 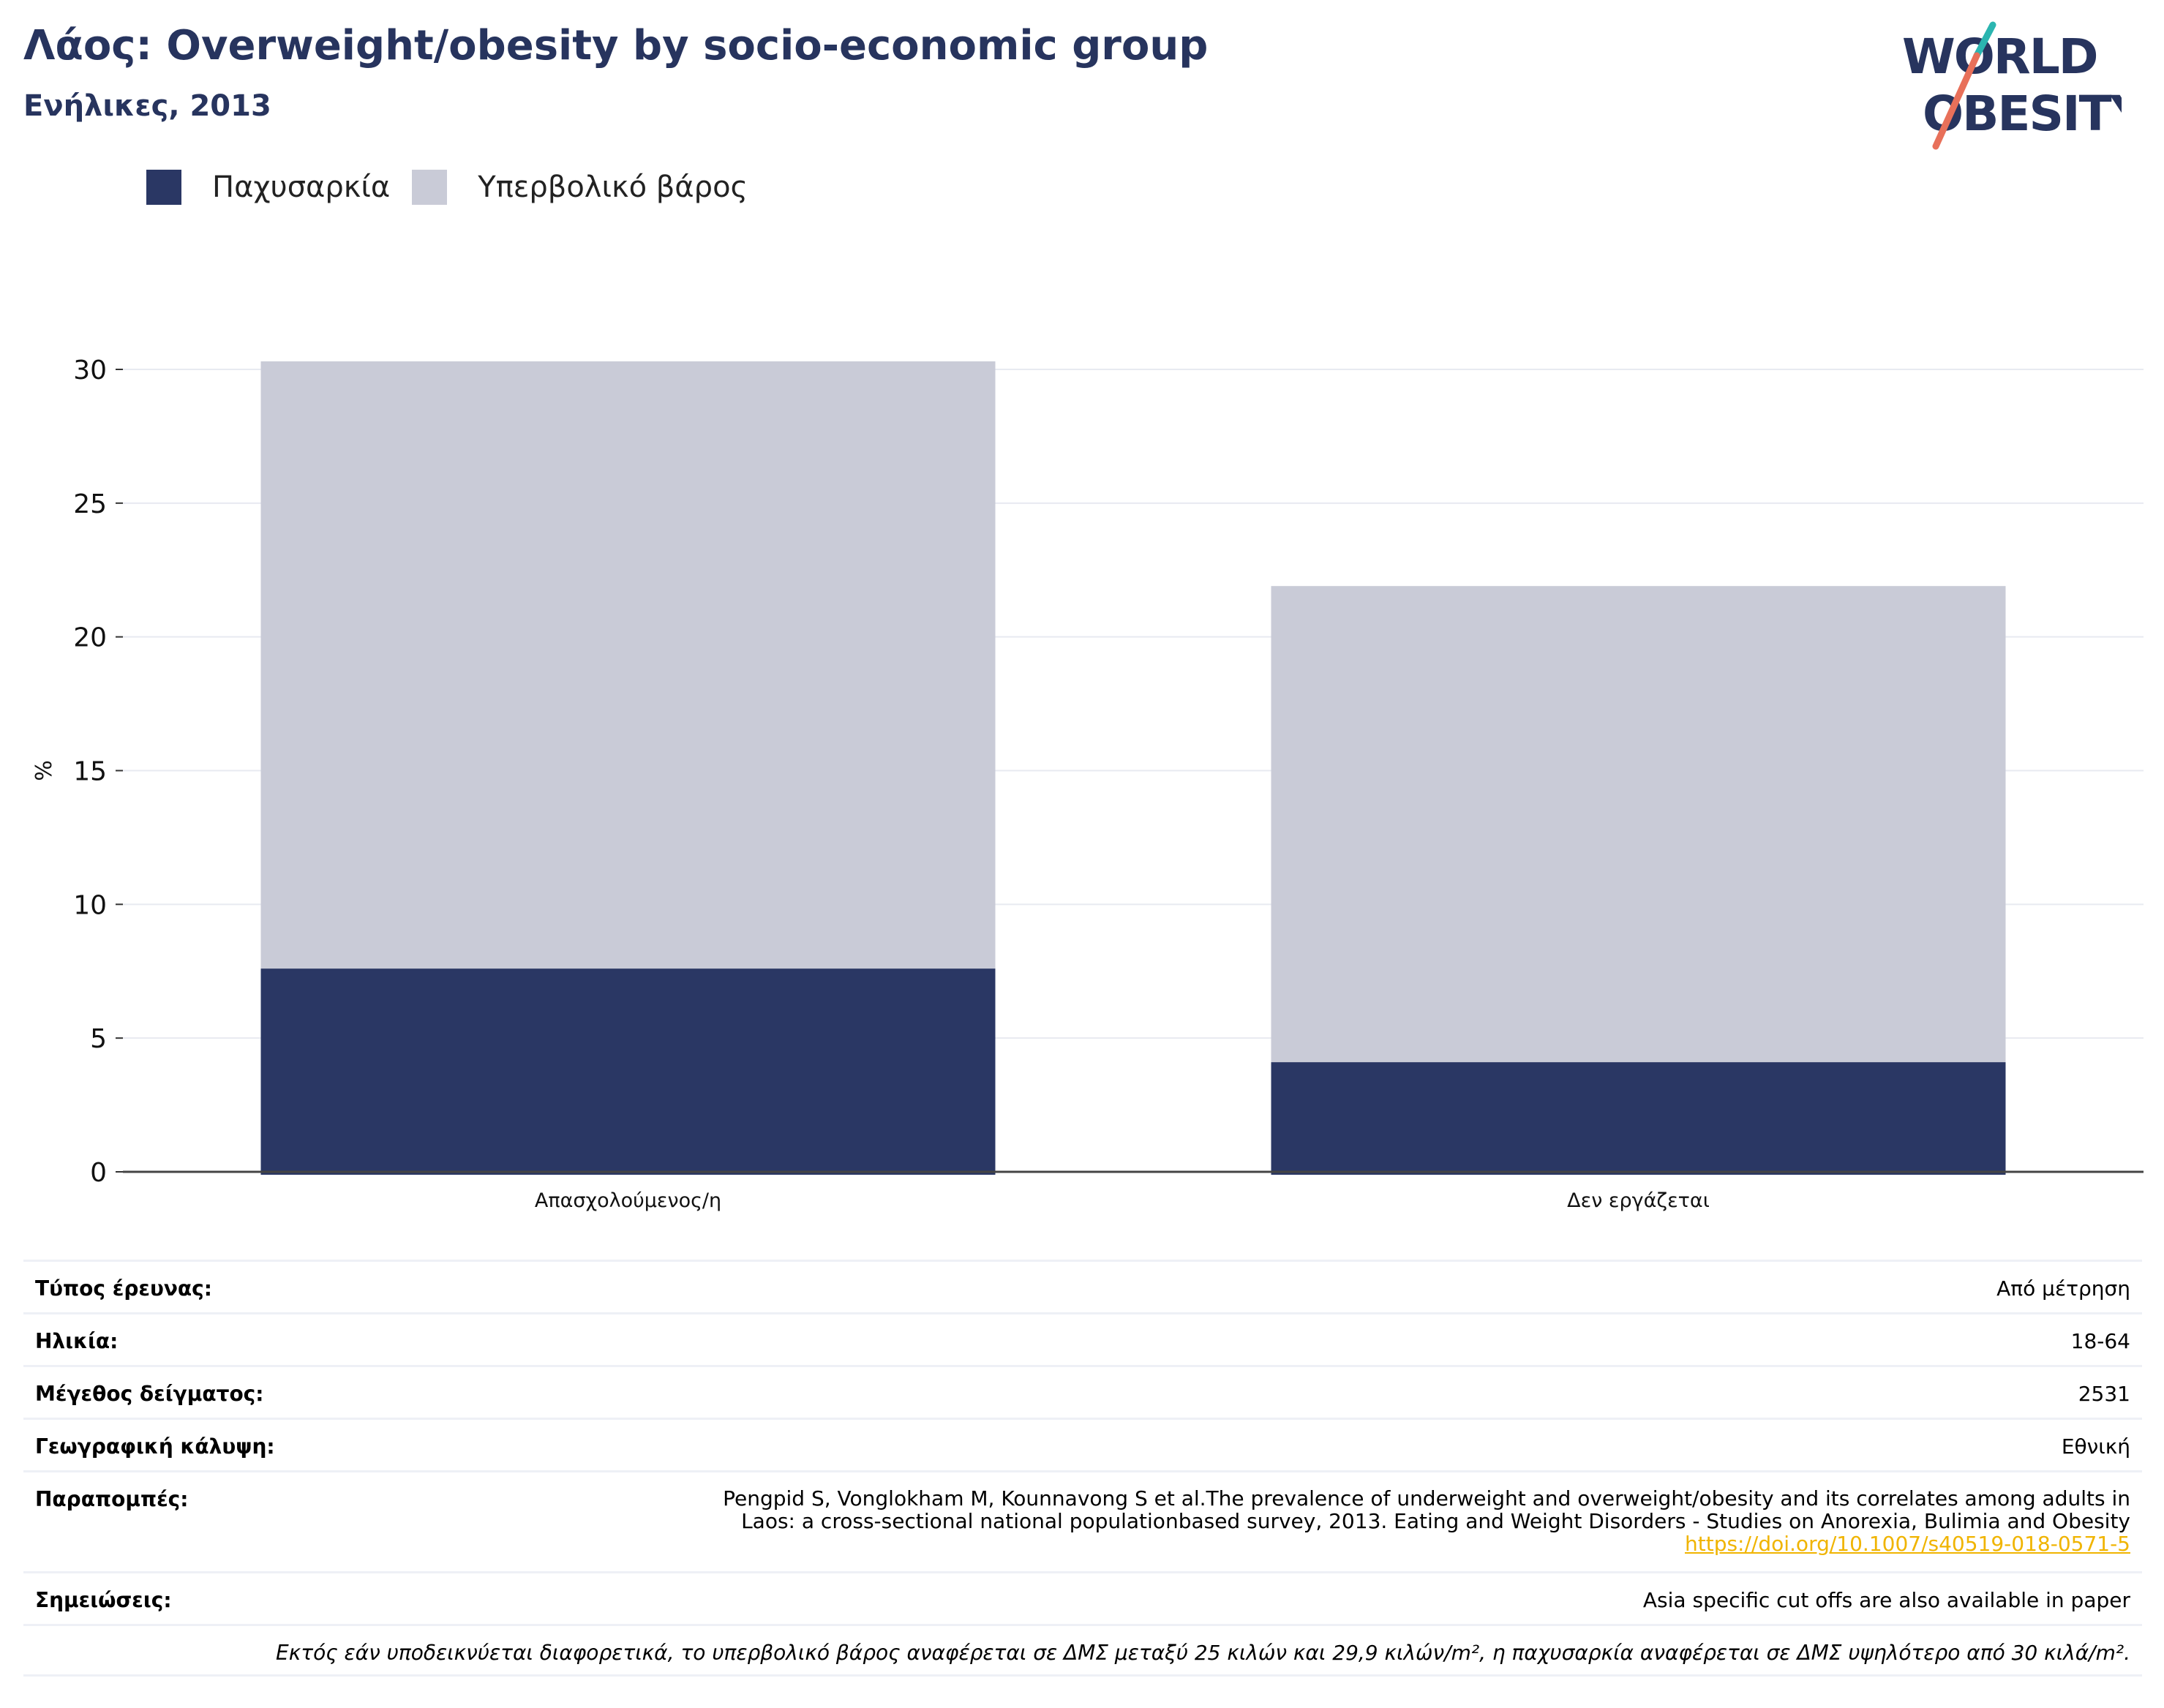 What do you see at coordinates (112, 1499) in the screenshot?
I see `references-label: Παραπομπές:` at bounding box center [112, 1499].